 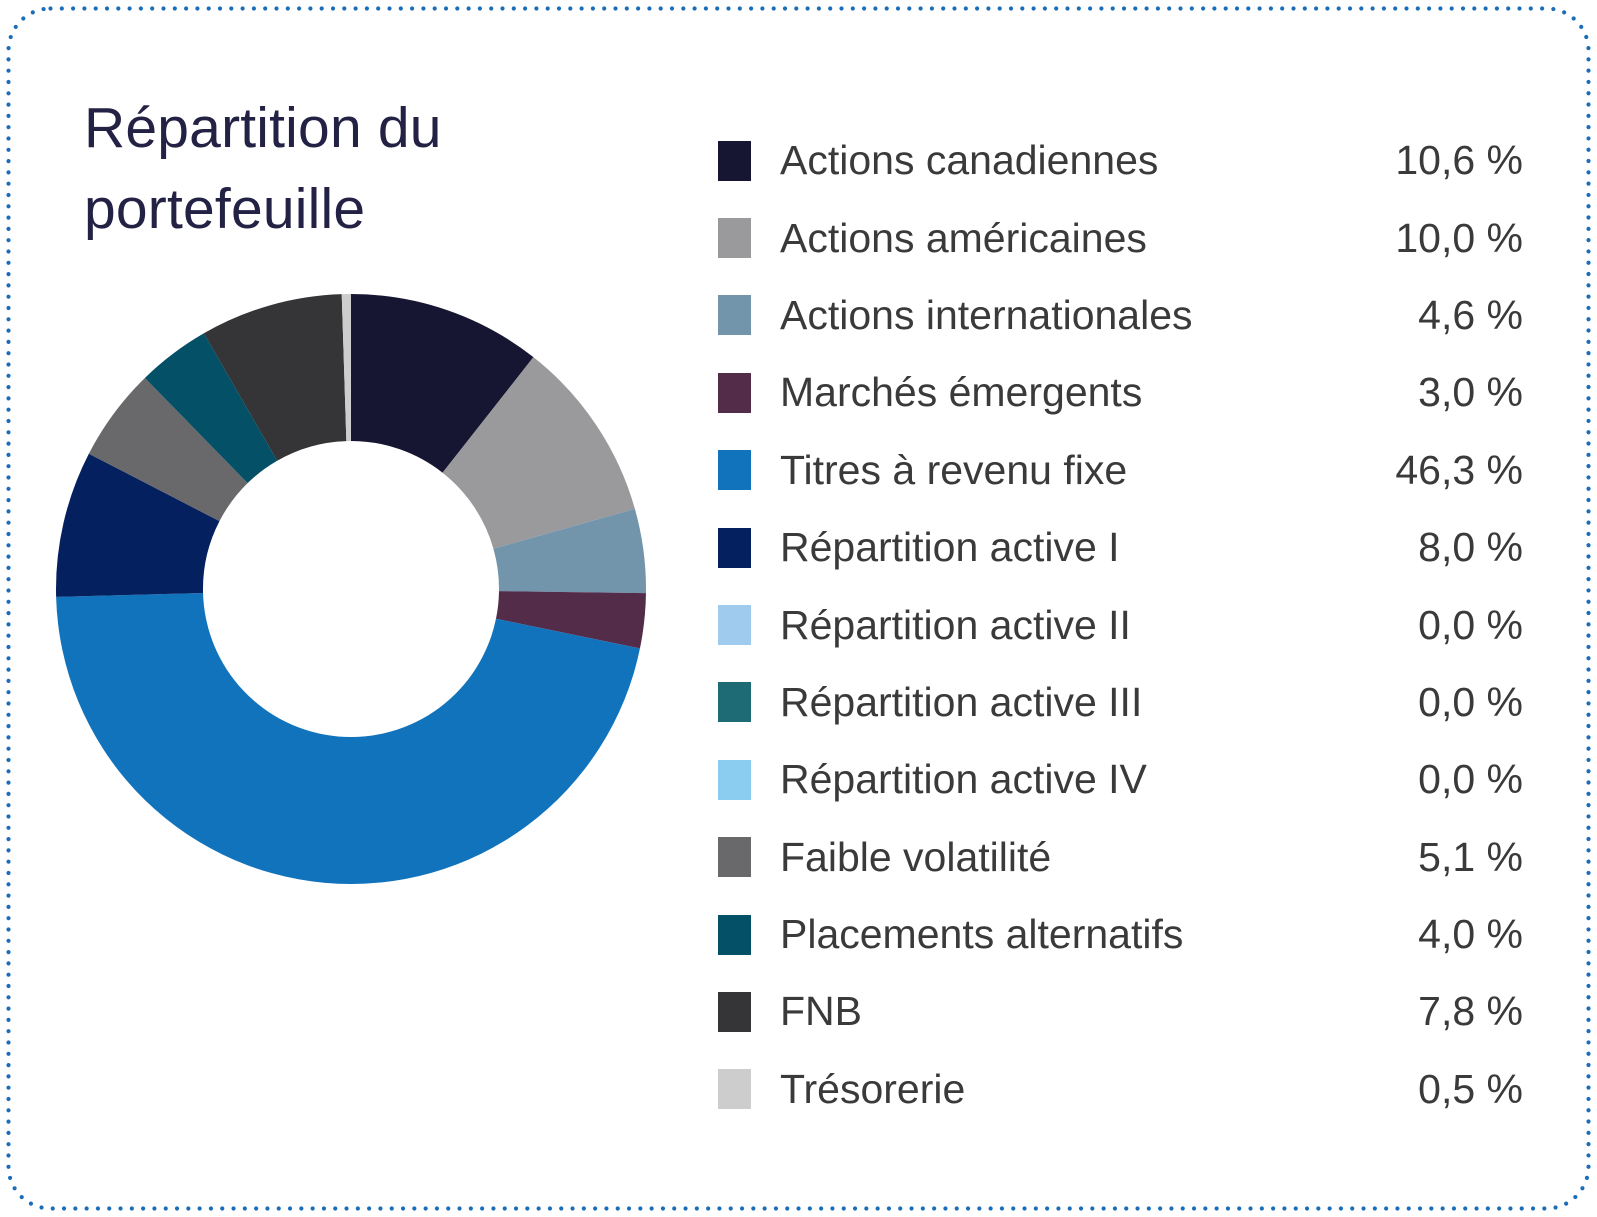 I want to click on legend-item: Actions canadiennes 10,6 %, so click(x=1120, y=160).